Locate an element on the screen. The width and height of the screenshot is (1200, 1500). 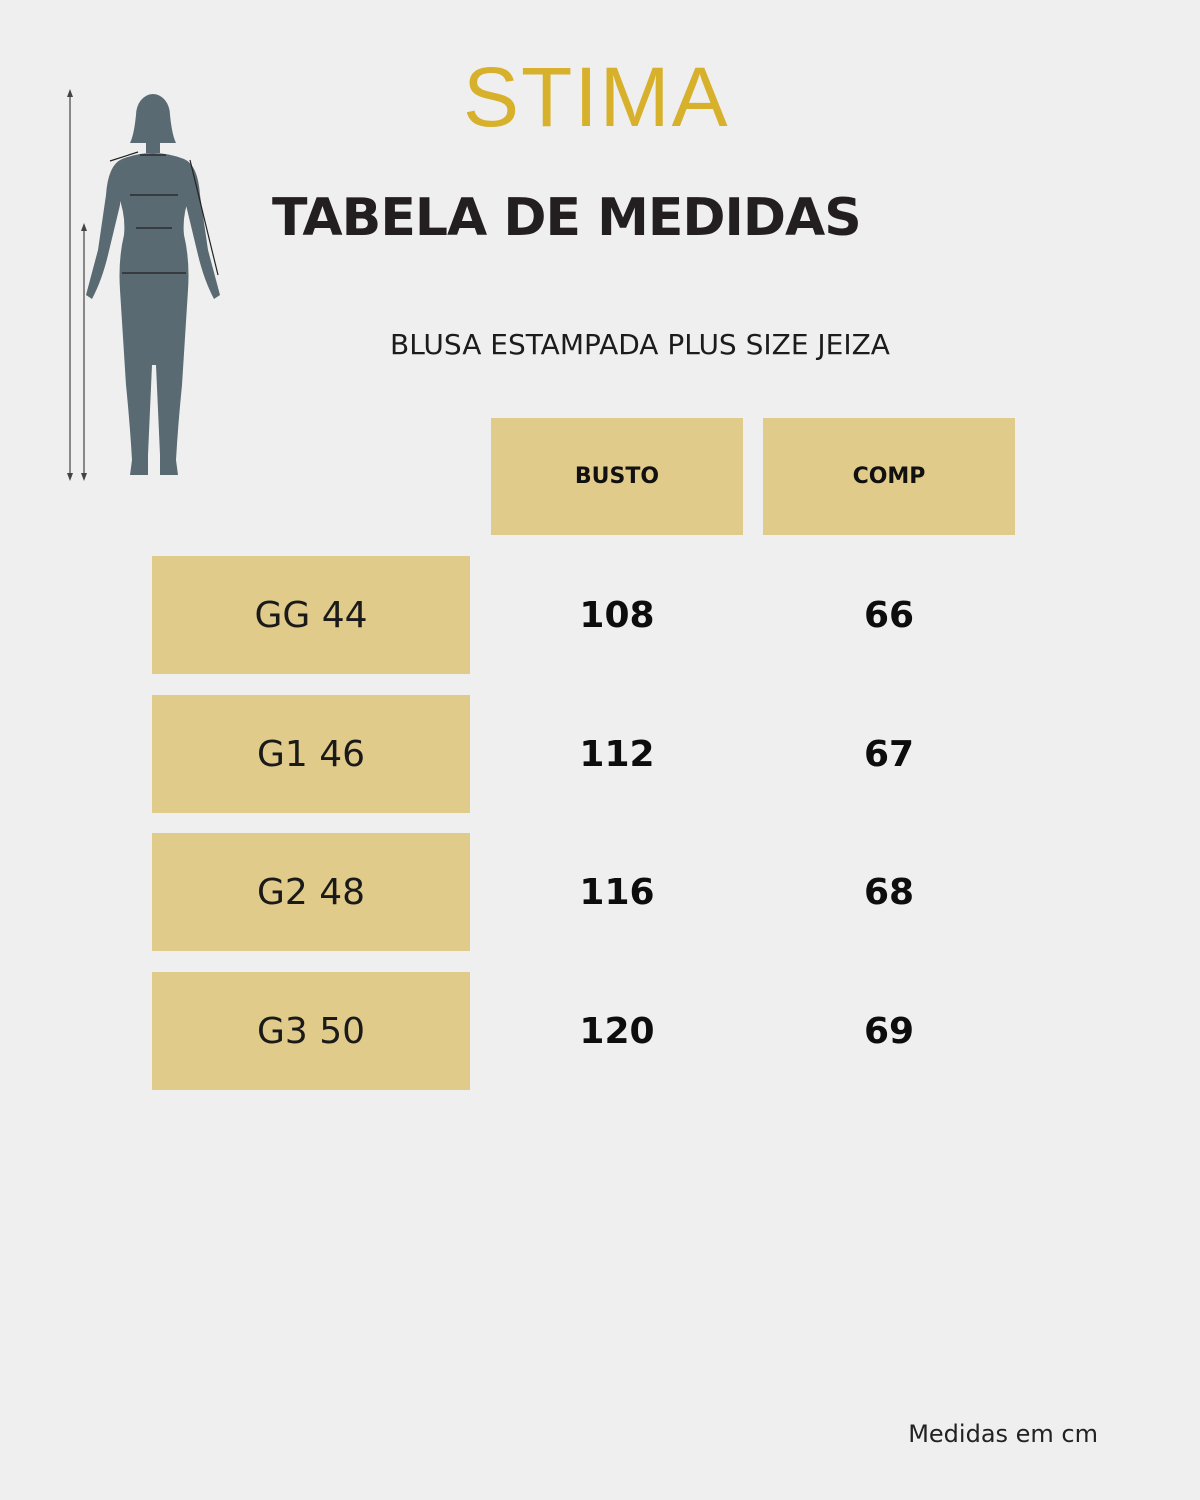
comp-value-row-3: 68 is located at coordinates (889, 892).